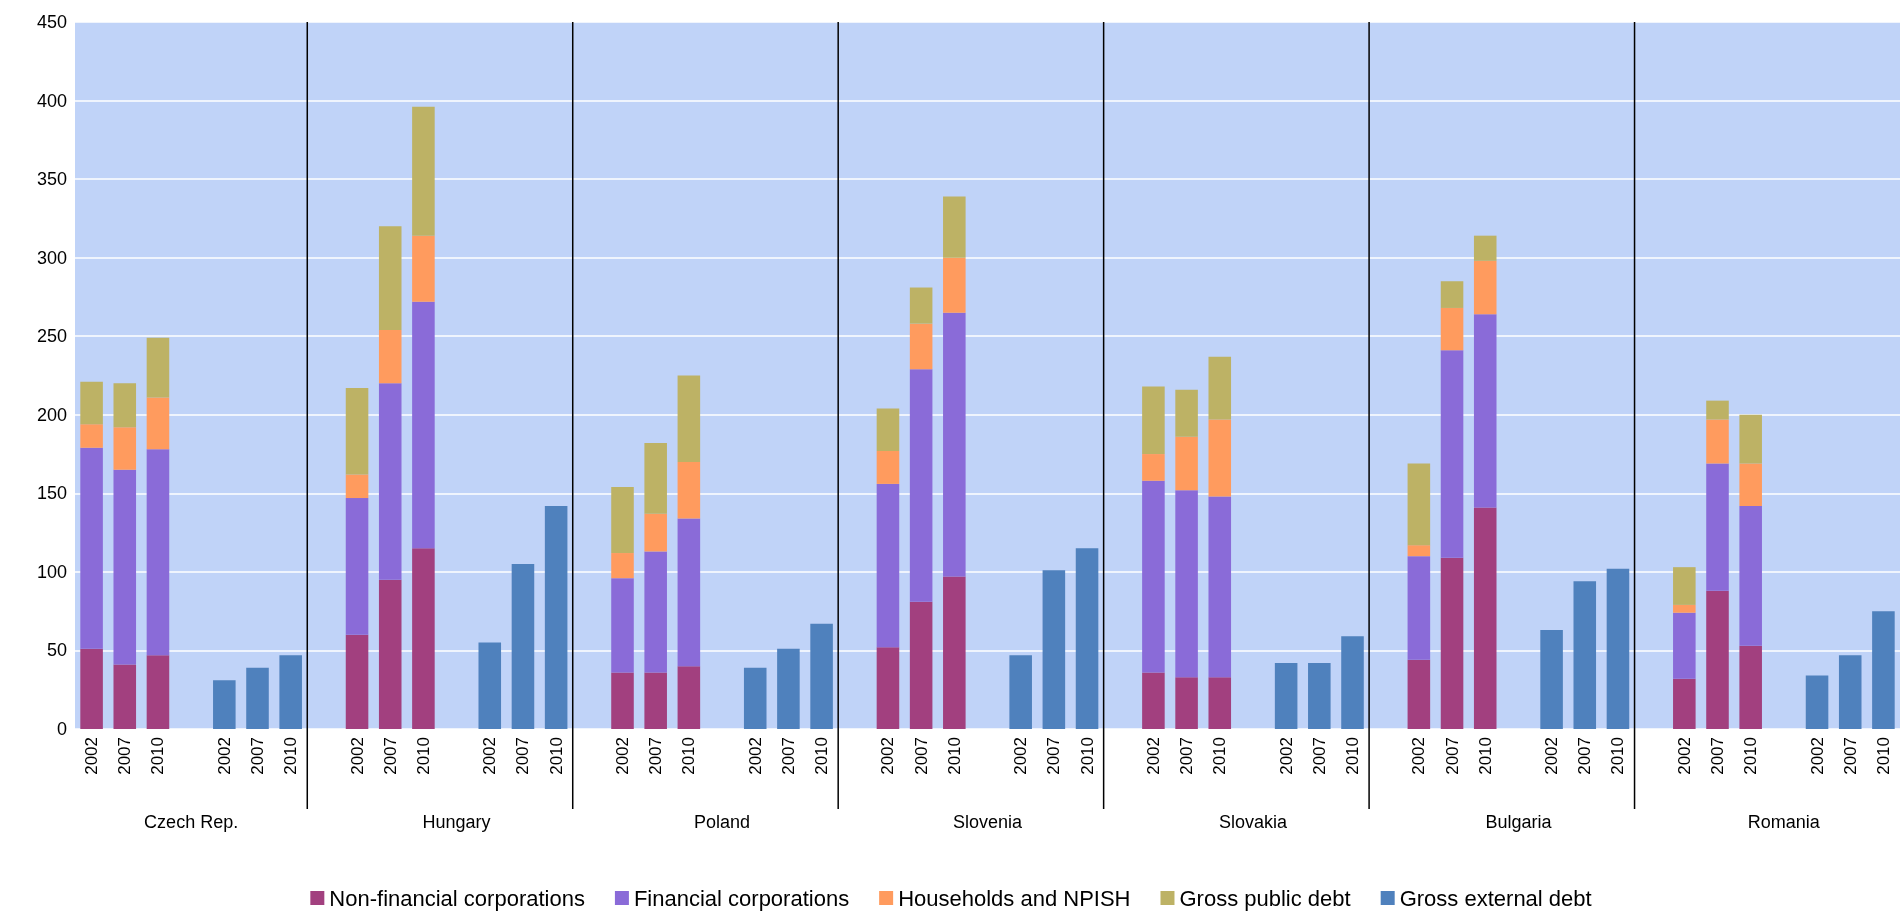  I want to click on legend-label: Financial corporations, so click(741, 898).